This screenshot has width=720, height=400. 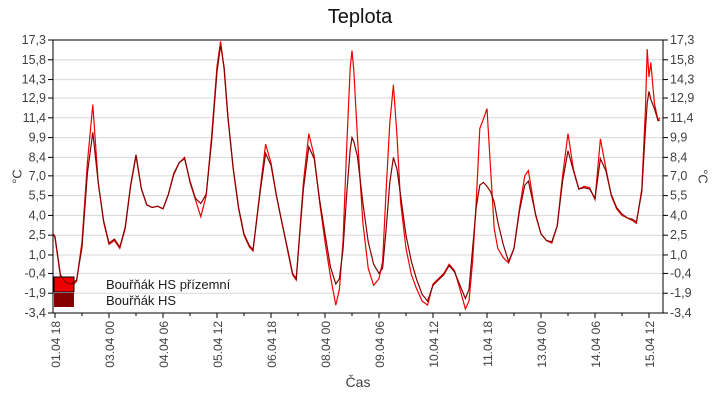 What do you see at coordinates (34, 40) in the screenshot?
I see `y-tick-label-left: 17,3` at bounding box center [34, 40].